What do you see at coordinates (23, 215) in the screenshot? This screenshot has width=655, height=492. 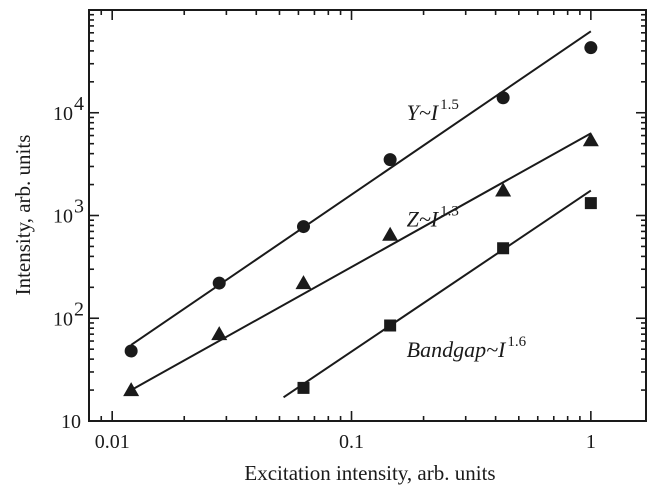 I see `y-axis-title: Intensity, arb. units` at bounding box center [23, 215].